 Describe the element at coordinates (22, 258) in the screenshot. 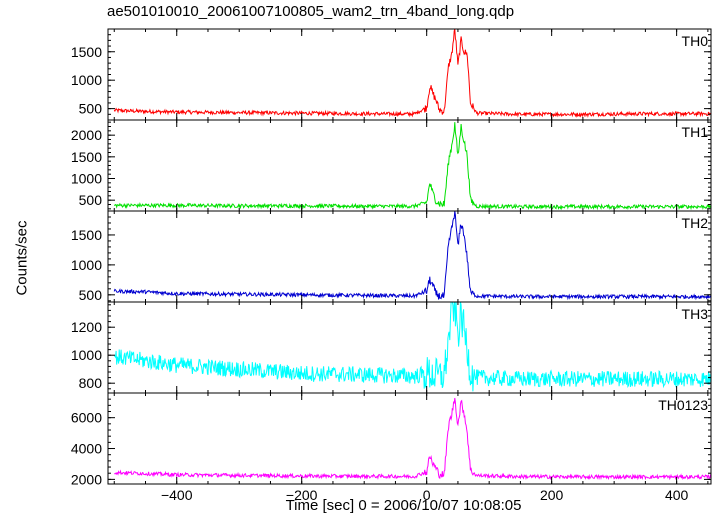

I see `y-axis-label: Counts/sec` at that location.